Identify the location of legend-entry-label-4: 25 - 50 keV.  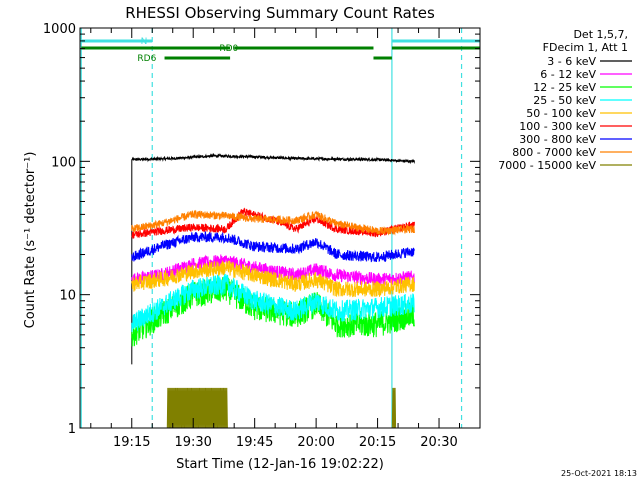
(564, 100).